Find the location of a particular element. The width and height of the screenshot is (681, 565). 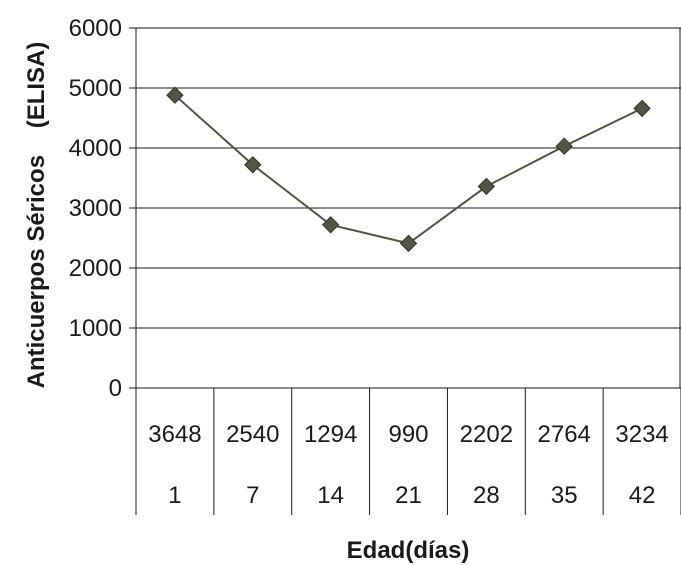

x-tick-label: 28 is located at coordinates (486, 495).